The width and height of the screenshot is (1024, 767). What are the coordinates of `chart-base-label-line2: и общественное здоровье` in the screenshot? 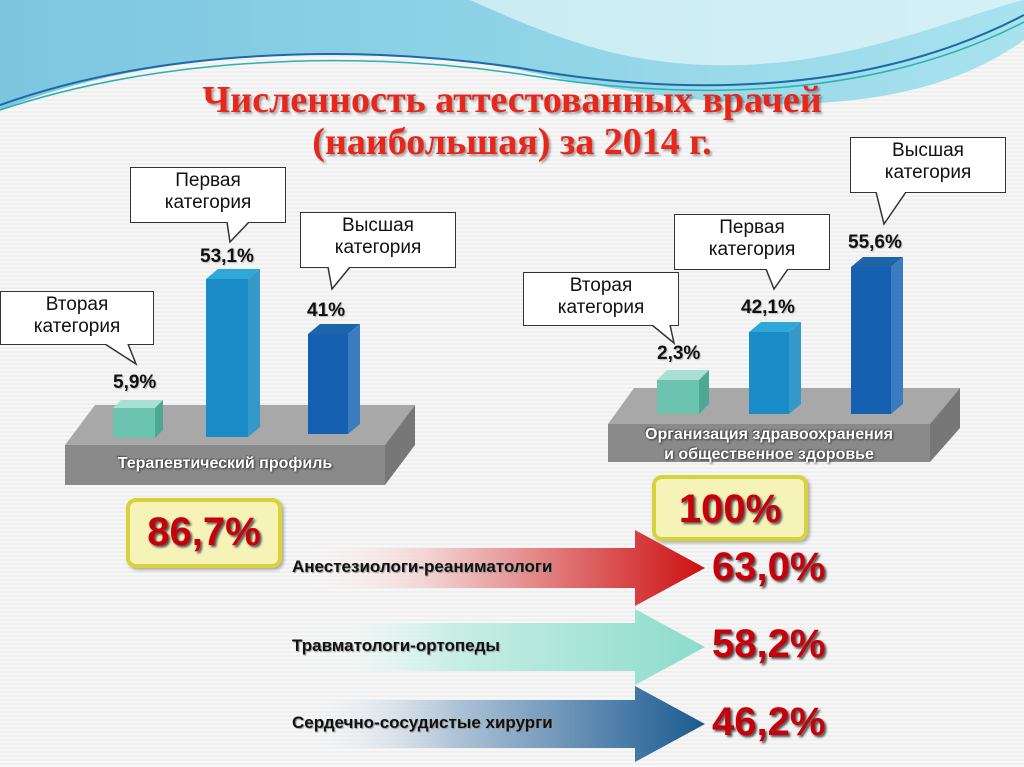 It's located at (769, 454).